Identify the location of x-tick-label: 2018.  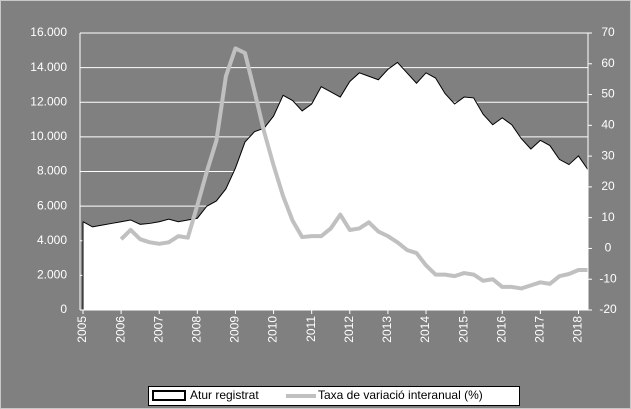
(578, 329).